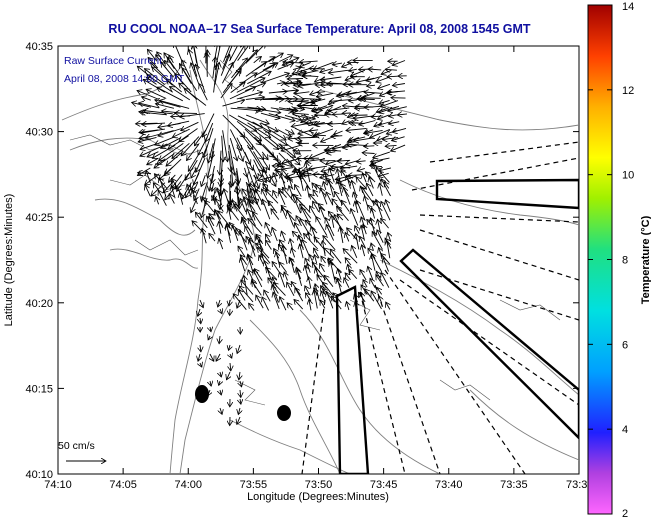  What do you see at coordinates (625, 261) in the screenshot?
I see `colorbar-tick-label: 8` at bounding box center [625, 261].